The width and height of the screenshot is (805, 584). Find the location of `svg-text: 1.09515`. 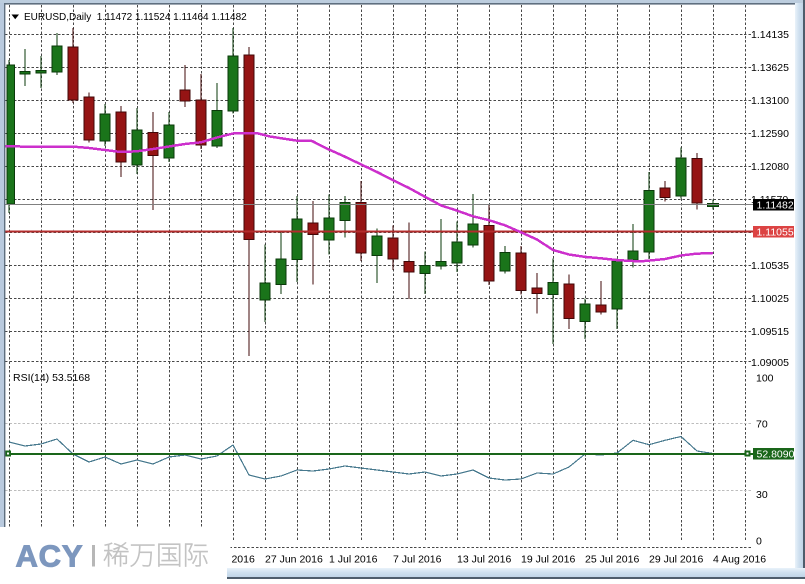

svg-text: 1.09515 is located at coordinates (770, 332).